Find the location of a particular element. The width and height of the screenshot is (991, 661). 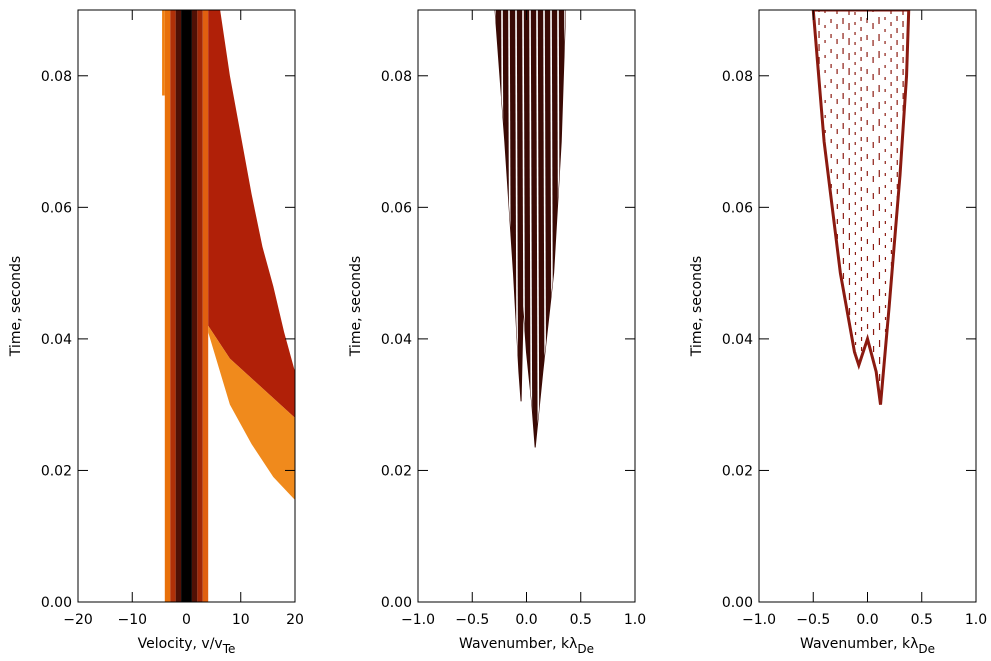

x-axis-title-sub: Te is located at coordinates (229, 649).